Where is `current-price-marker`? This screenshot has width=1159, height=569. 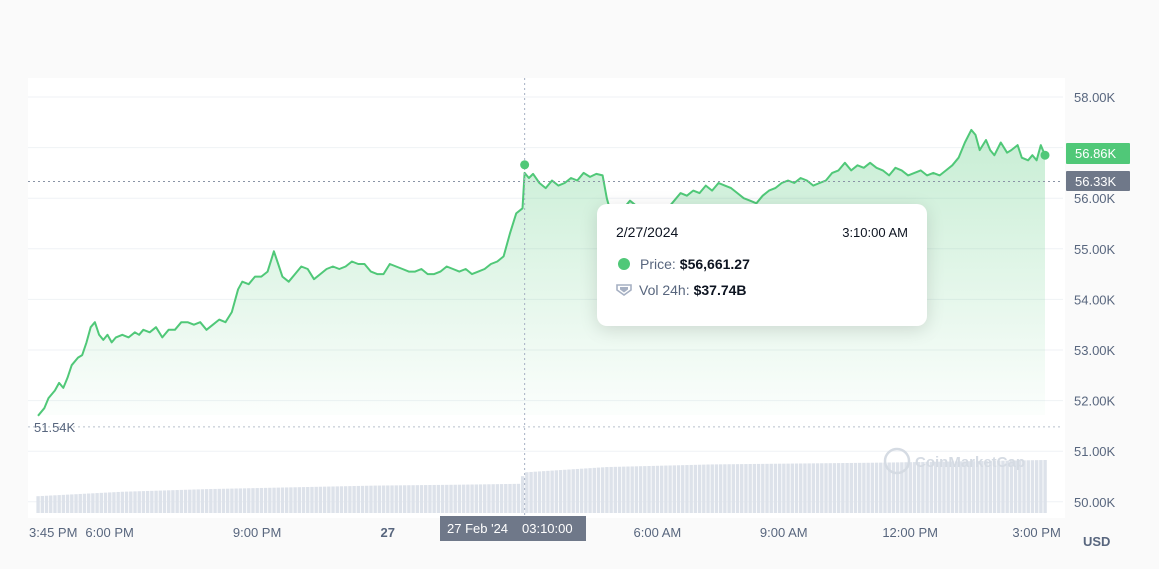
current-price-marker is located at coordinates (1045, 155).